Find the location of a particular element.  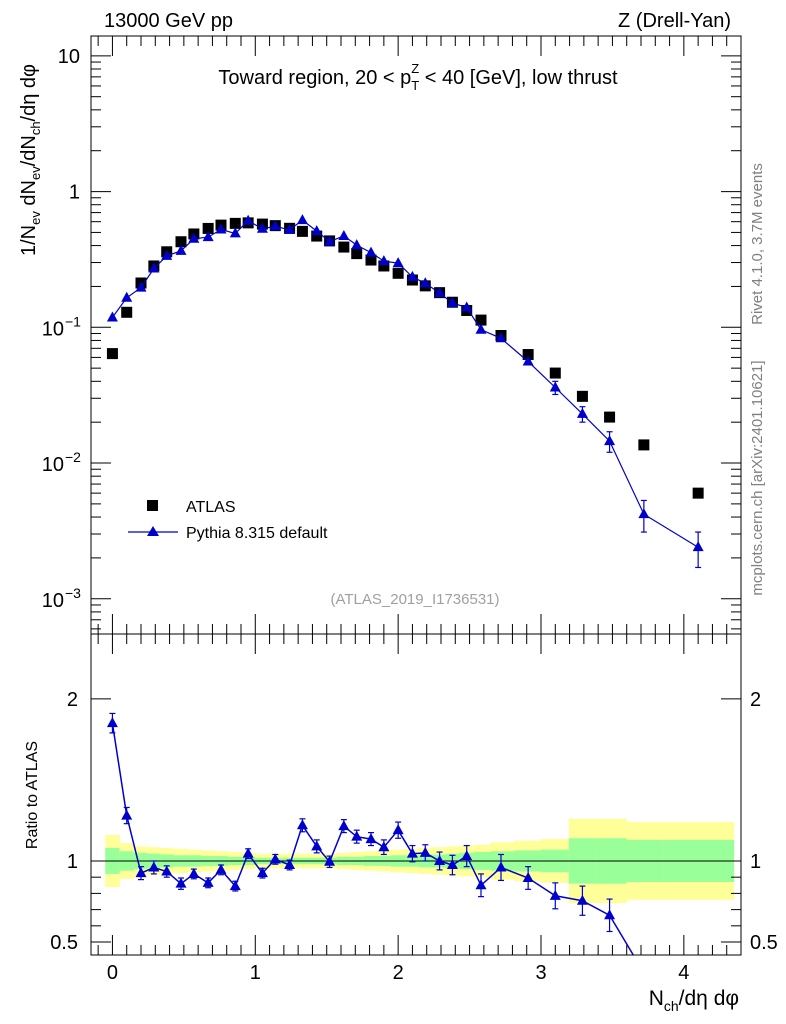

ratio-y-tick-label-right: 0.5 is located at coordinates (764, 943).